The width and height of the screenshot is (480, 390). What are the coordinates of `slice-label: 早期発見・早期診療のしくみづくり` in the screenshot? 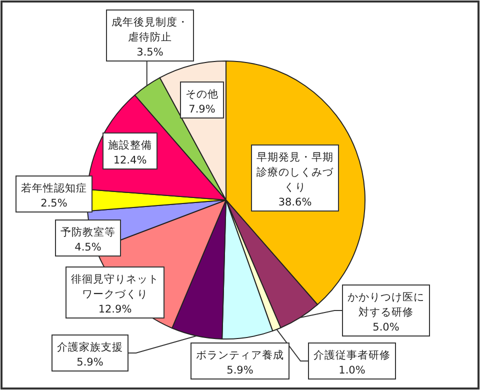 It's located at (295, 173).